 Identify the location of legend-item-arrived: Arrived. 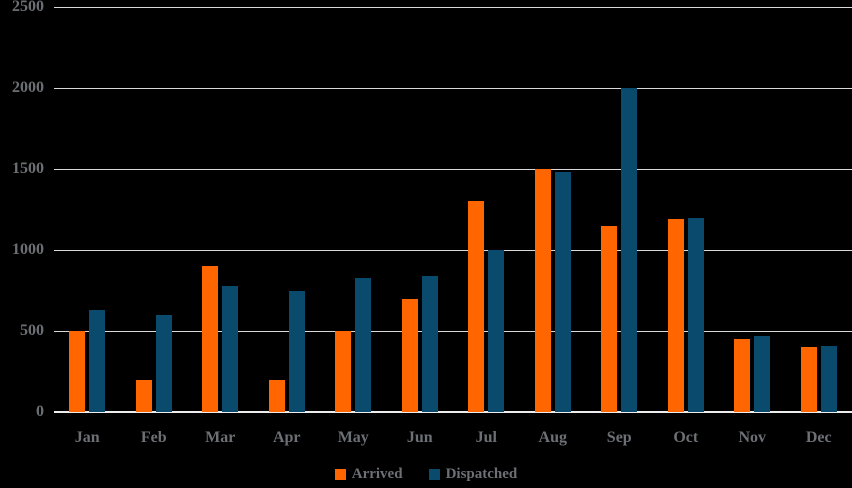
(368, 474).